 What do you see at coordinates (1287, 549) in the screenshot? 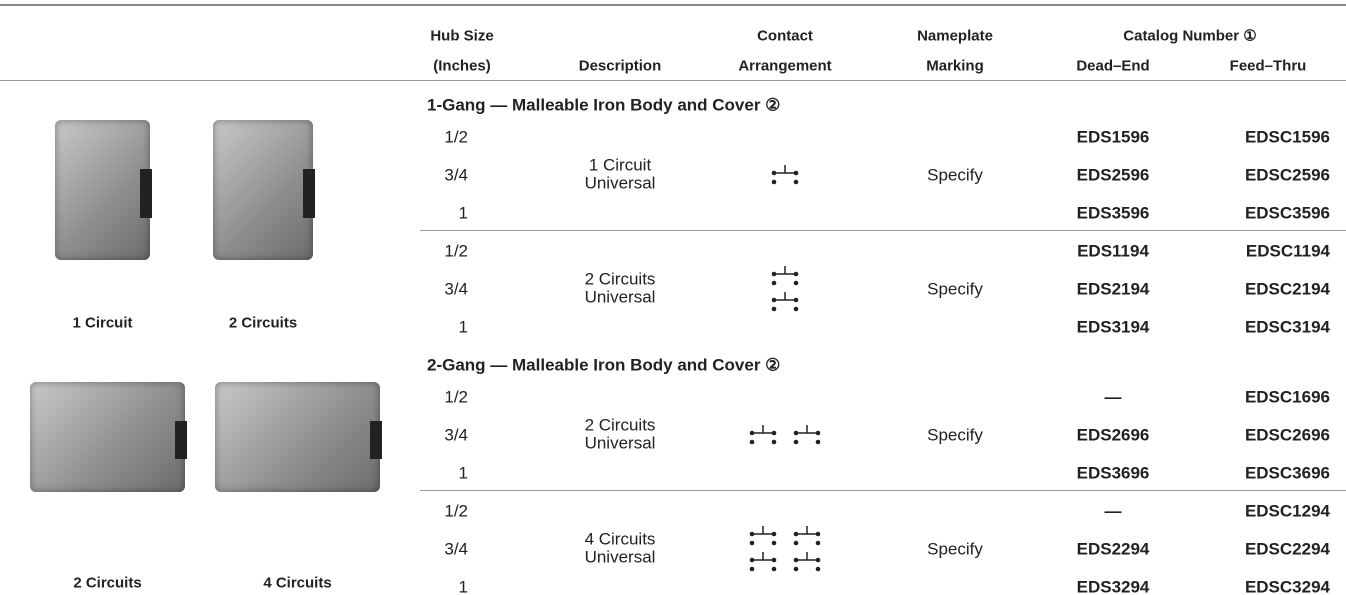
I see `feed-thru: EDSC2294` at bounding box center [1287, 549].